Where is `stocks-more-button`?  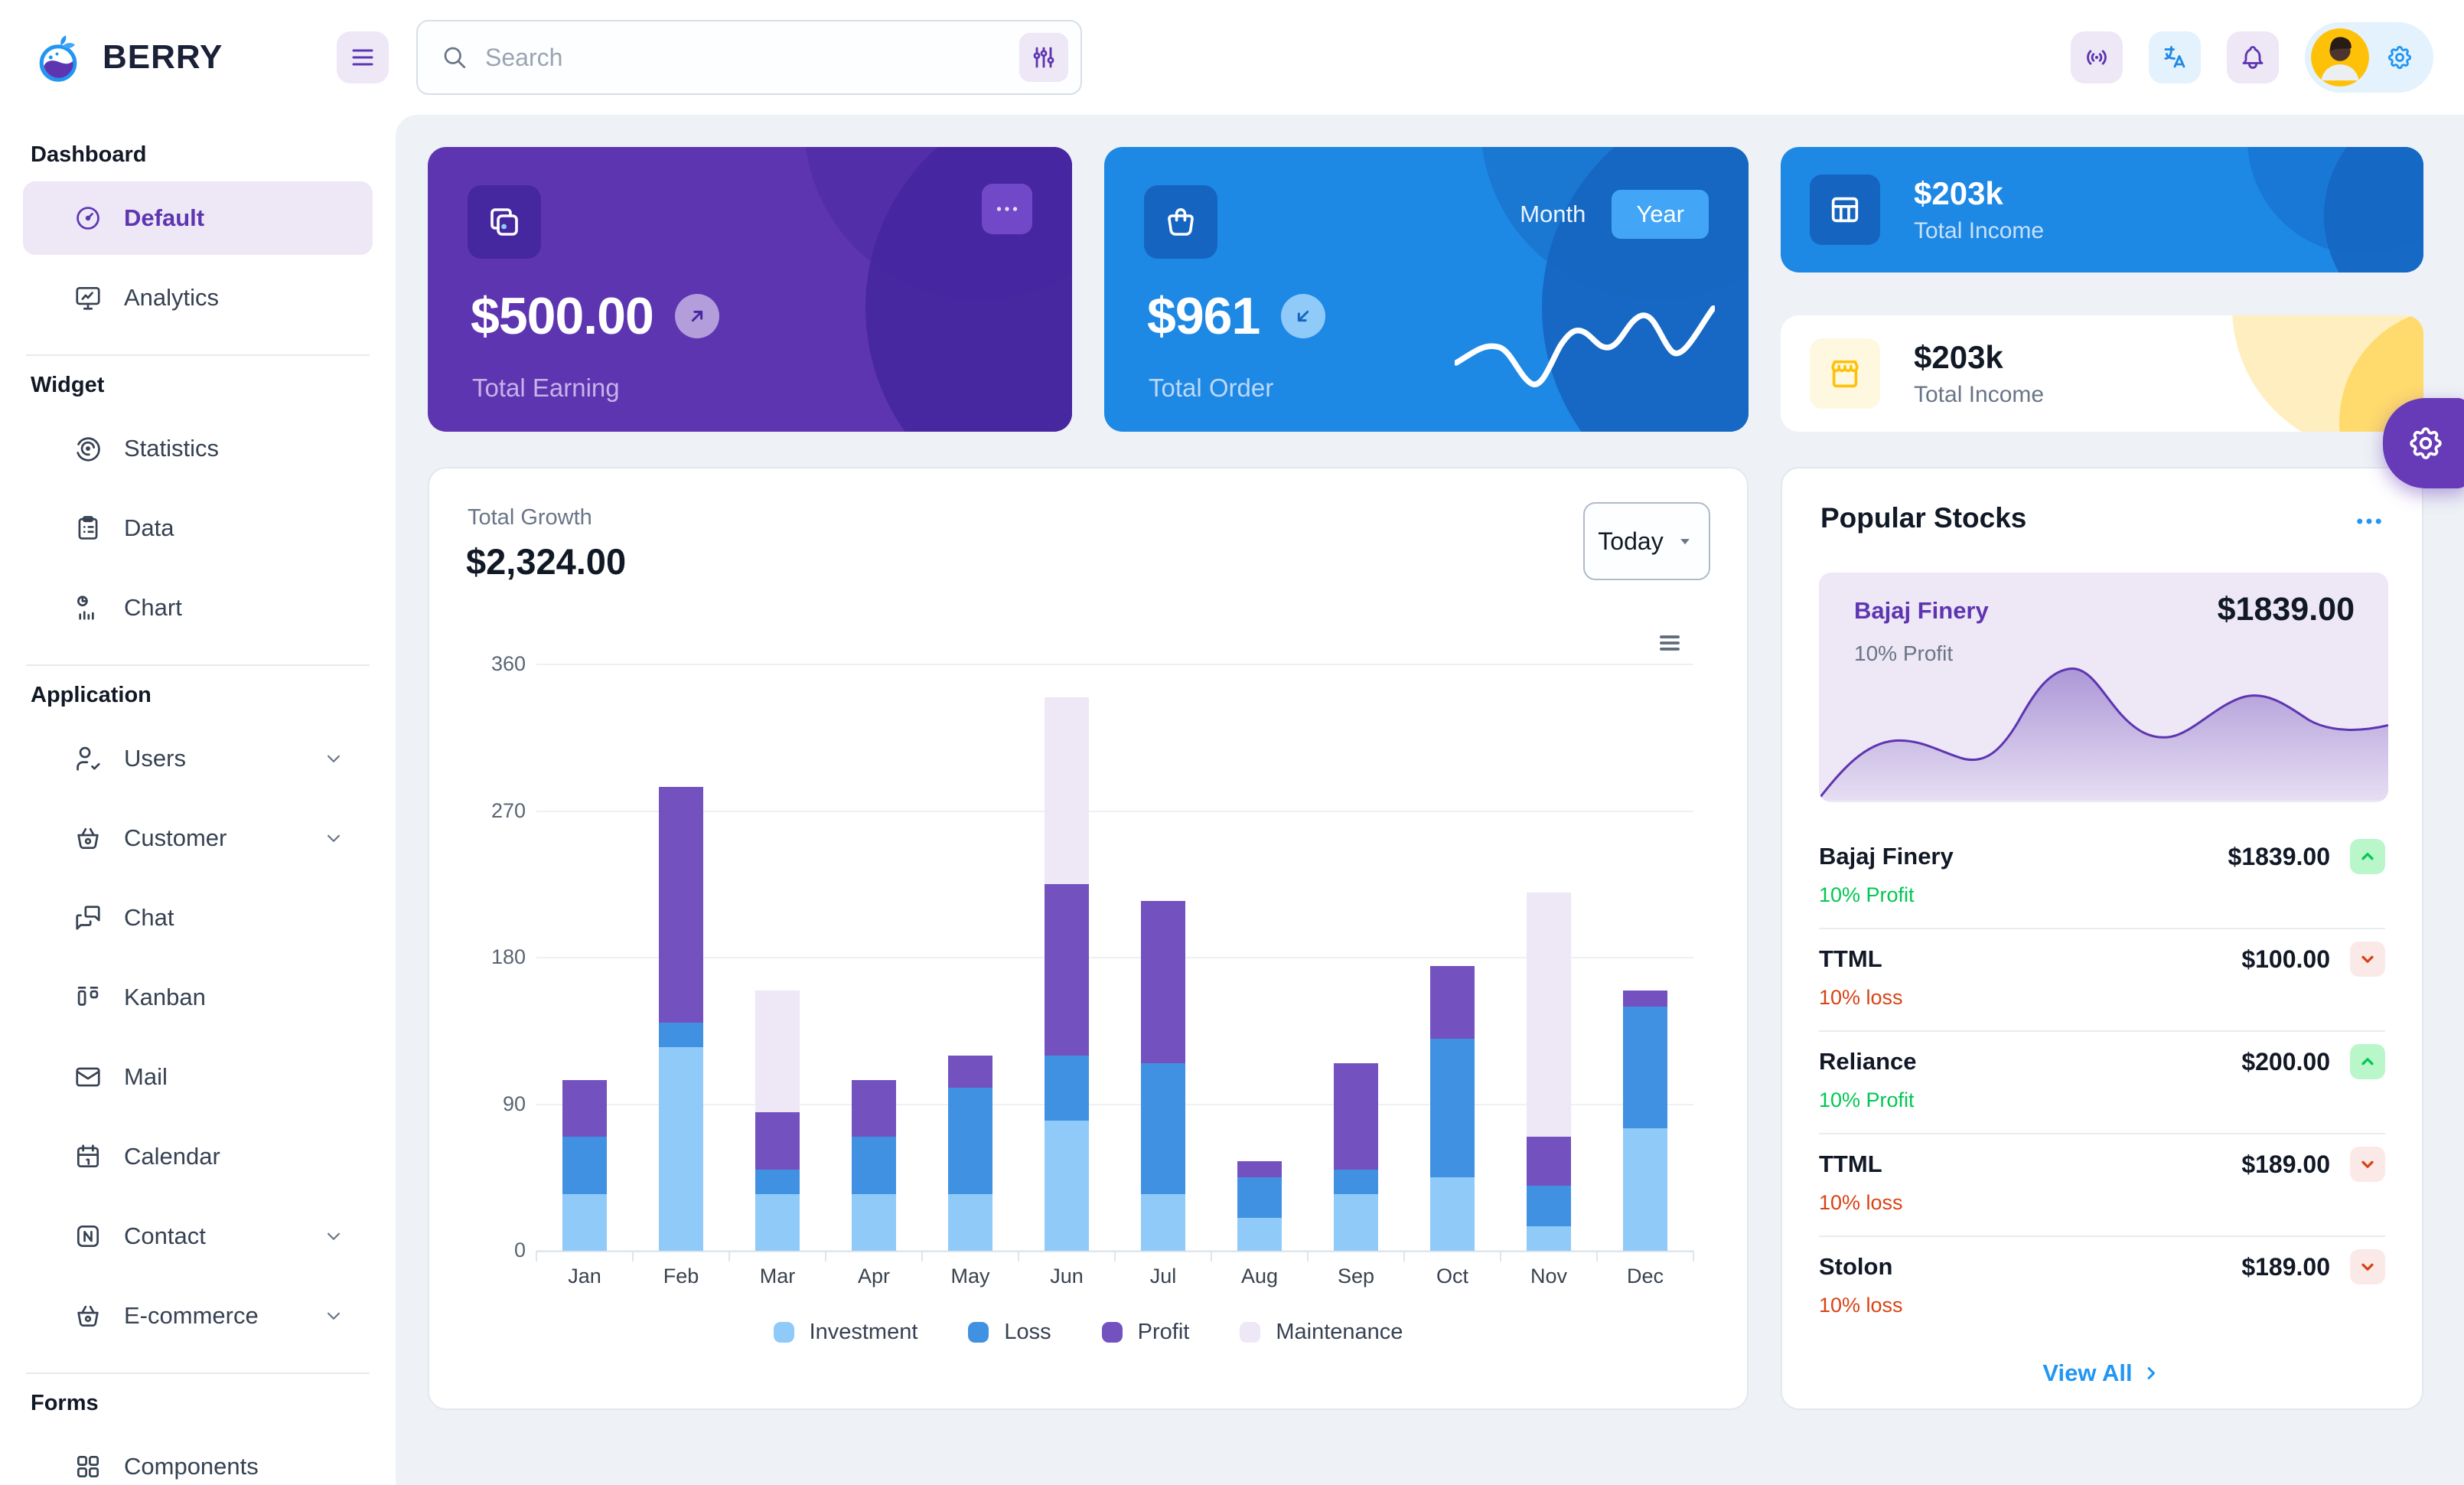
stocks-more-button is located at coordinates (2370, 521).